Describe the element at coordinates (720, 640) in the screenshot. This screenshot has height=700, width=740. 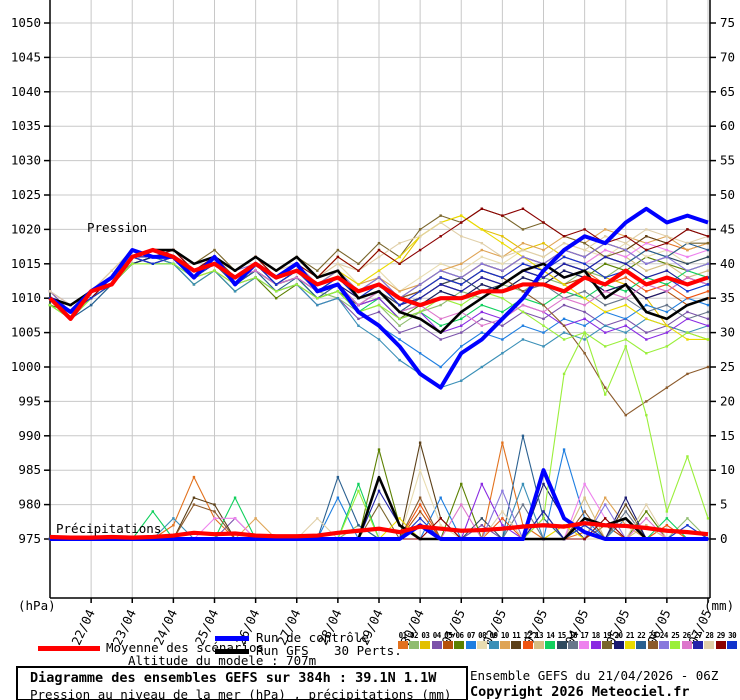
I see `pert-legend-item: 29` at that location.